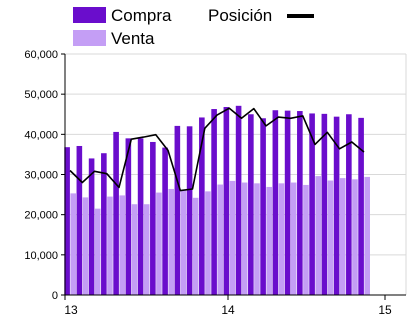  I want to click on y-tick-label: 20,000, so click(41, 216).